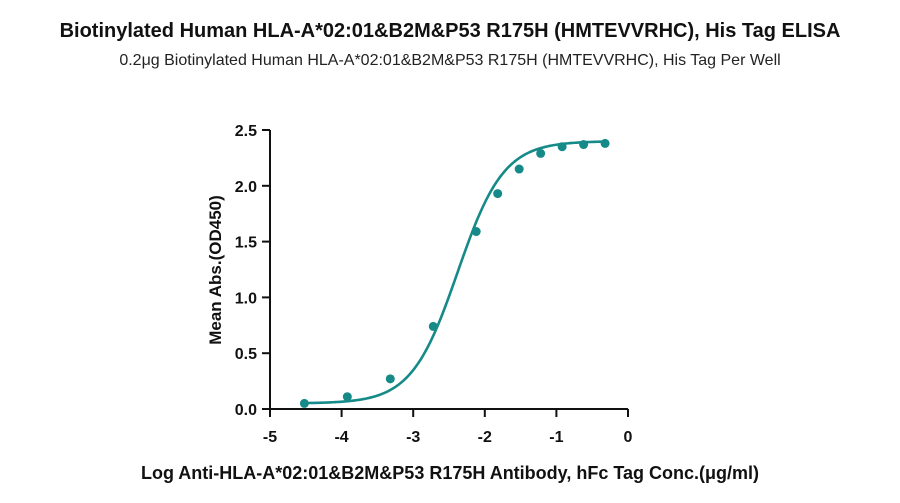 The width and height of the screenshot is (900, 503). What do you see at coordinates (246, 354) in the screenshot?
I see `y-tick-label: 0.5` at bounding box center [246, 354].